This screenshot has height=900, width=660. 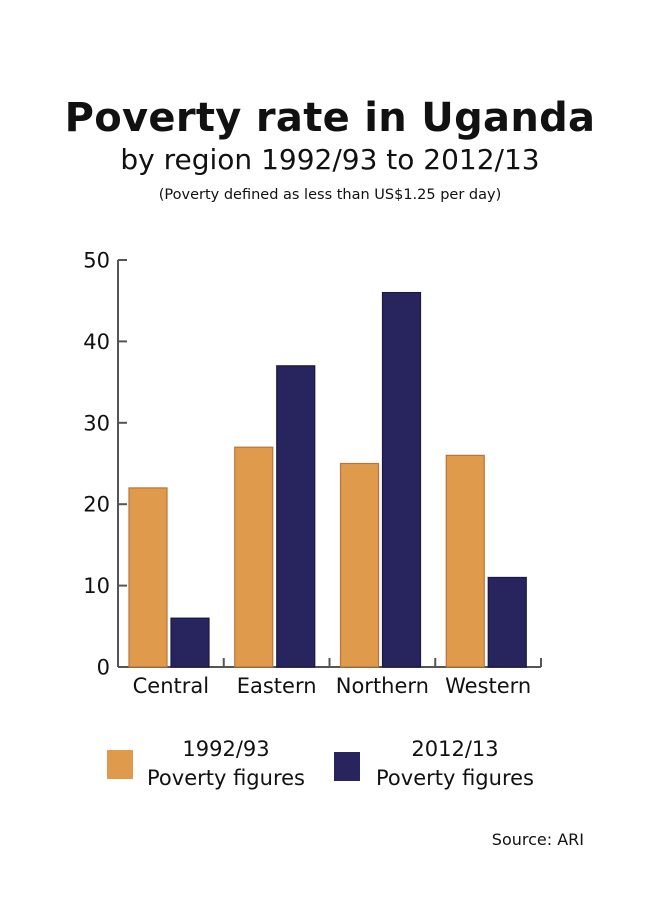 I want to click on x-tick-label: Northern, so click(x=382, y=686).